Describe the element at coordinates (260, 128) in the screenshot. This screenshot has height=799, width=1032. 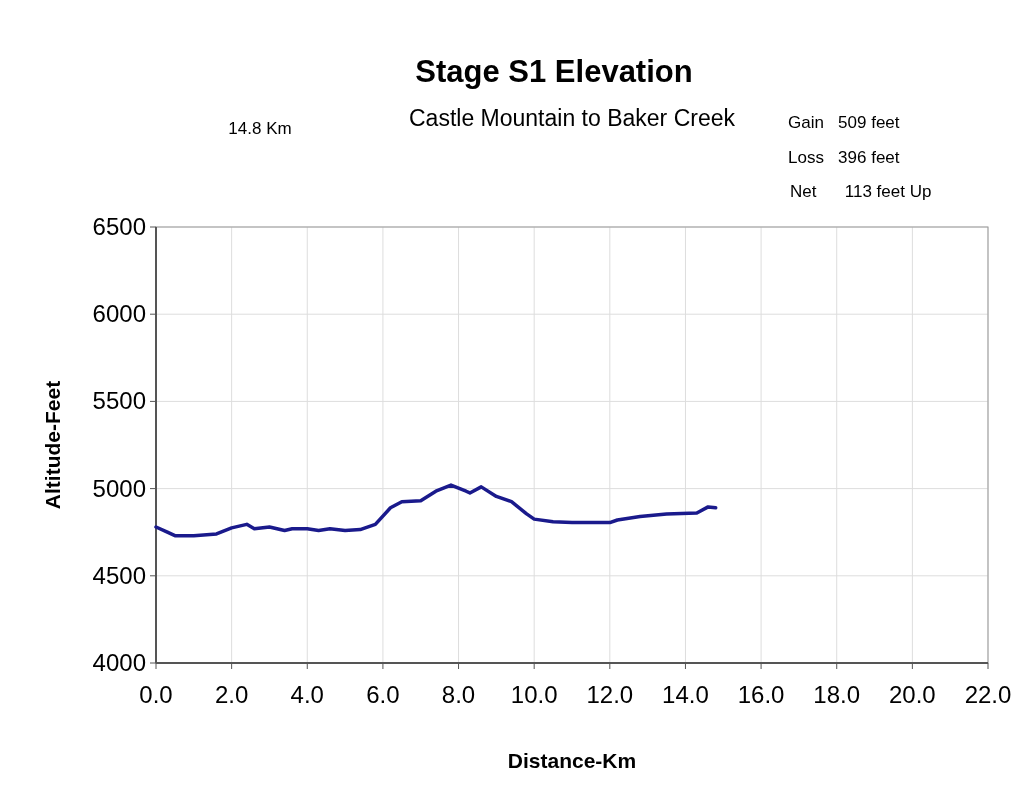
I see `text: 14.8 Km` at that location.